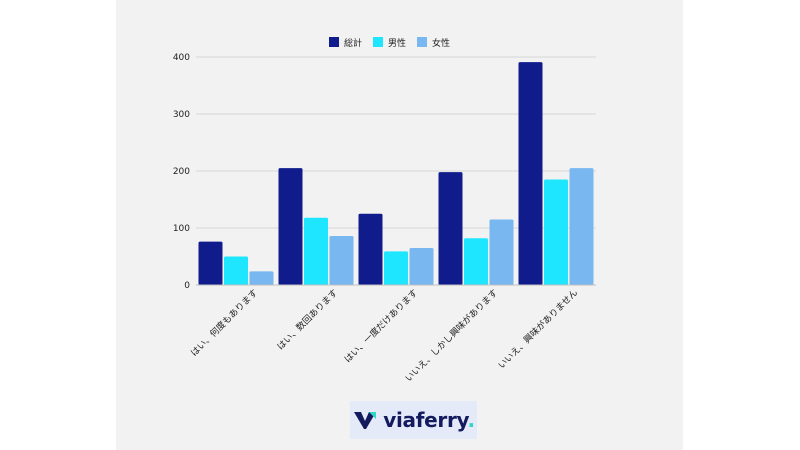 The image size is (800, 450). I want to click on y-tick-label: 0, so click(187, 286).